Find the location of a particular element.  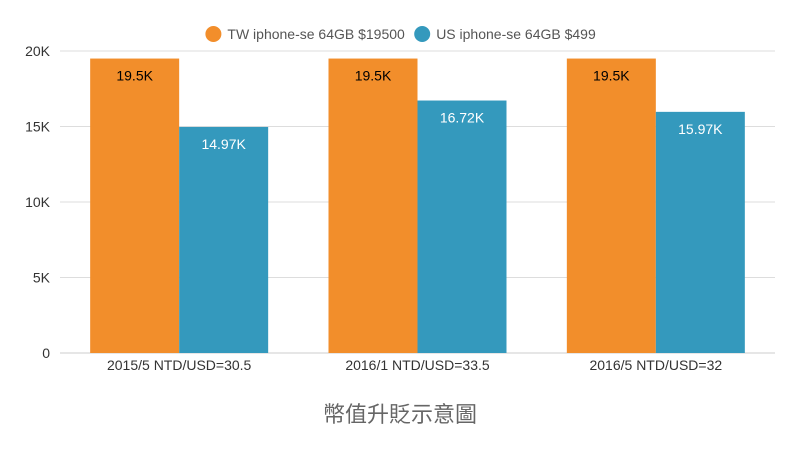

x-tick-label: 2016/1 NTD/USD=33.5 is located at coordinates (417, 365).